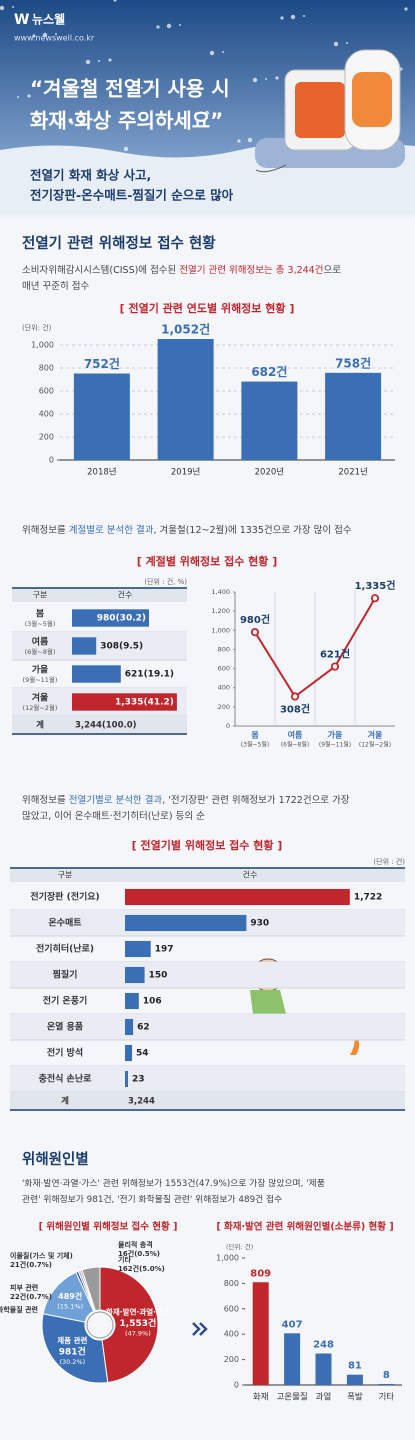  I want to click on x-tick-label: 2018년, so click(101, 472).